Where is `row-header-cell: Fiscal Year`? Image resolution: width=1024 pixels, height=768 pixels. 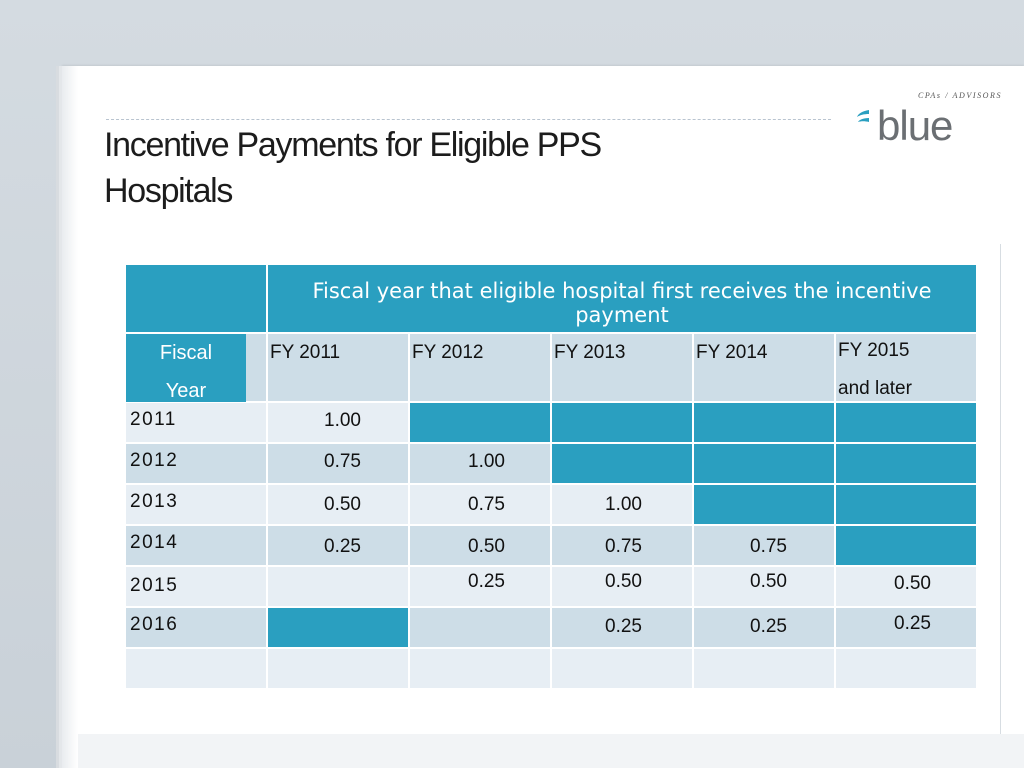
row-header-cell: Fiscal Year is located at coordinates (196, 368).